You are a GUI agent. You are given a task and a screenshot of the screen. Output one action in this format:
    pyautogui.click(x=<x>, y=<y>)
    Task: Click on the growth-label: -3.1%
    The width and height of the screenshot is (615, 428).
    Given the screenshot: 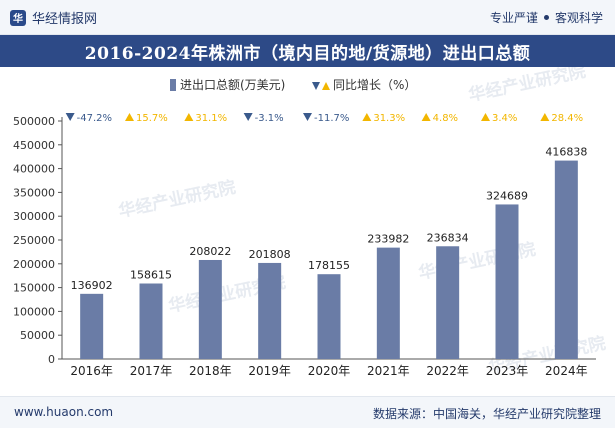 What is the action you would take?
    pyautogui.click(x=269, y=118)
    